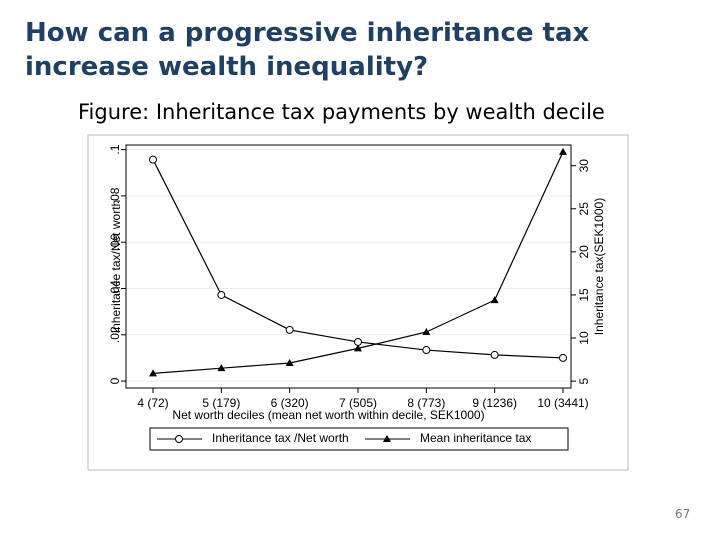 The width and height of the screenshot is (720, 540). Describe the element at coordinates (359, 439) in the screenshot. I see `legend-box` at that location.